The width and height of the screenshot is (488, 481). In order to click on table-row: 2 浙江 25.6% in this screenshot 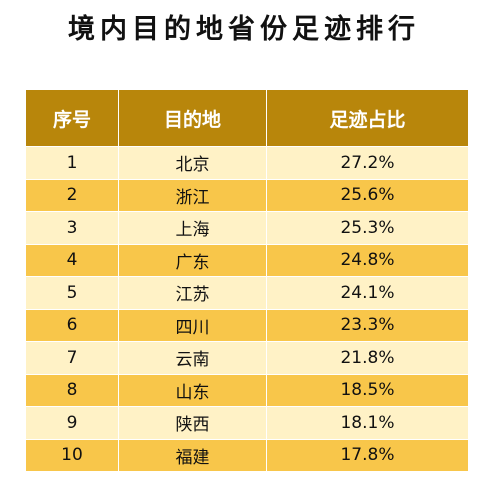, I will do `click(247, 195)`.